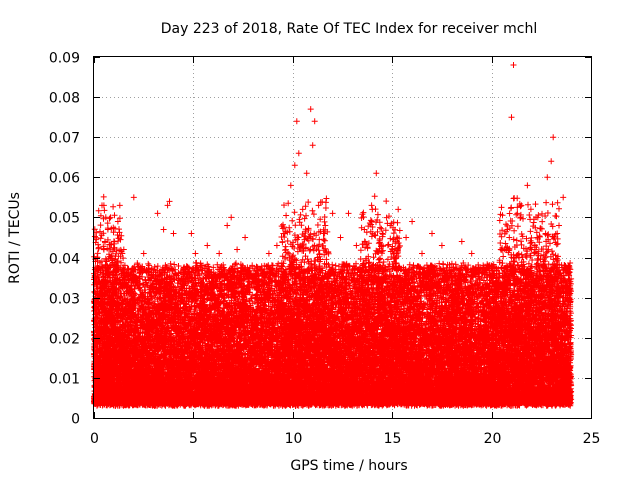 Image resolution: width=640 pixels, height=480 pixels. Describe the element at coordinates (64, 260) in the screenshot. I see `y-tick-label: 0.04` at that location.